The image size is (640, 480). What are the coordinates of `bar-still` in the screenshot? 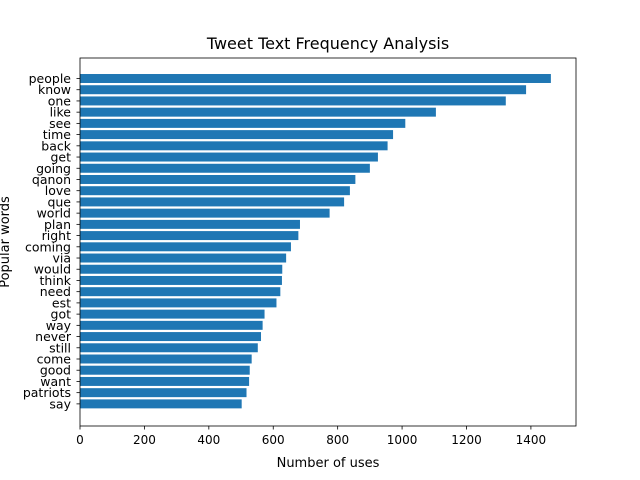 It's located at (169, 348).